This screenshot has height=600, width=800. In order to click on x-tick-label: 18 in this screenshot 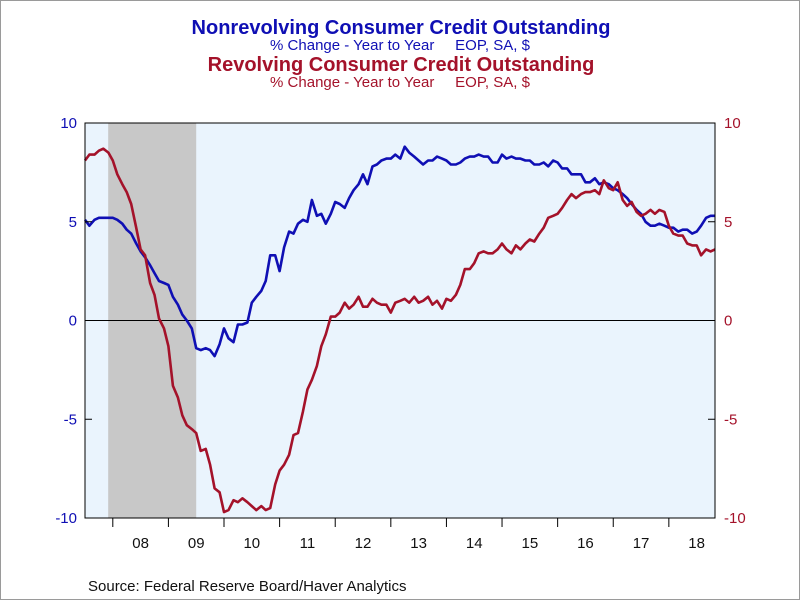, I will do `click(696, 543)`.